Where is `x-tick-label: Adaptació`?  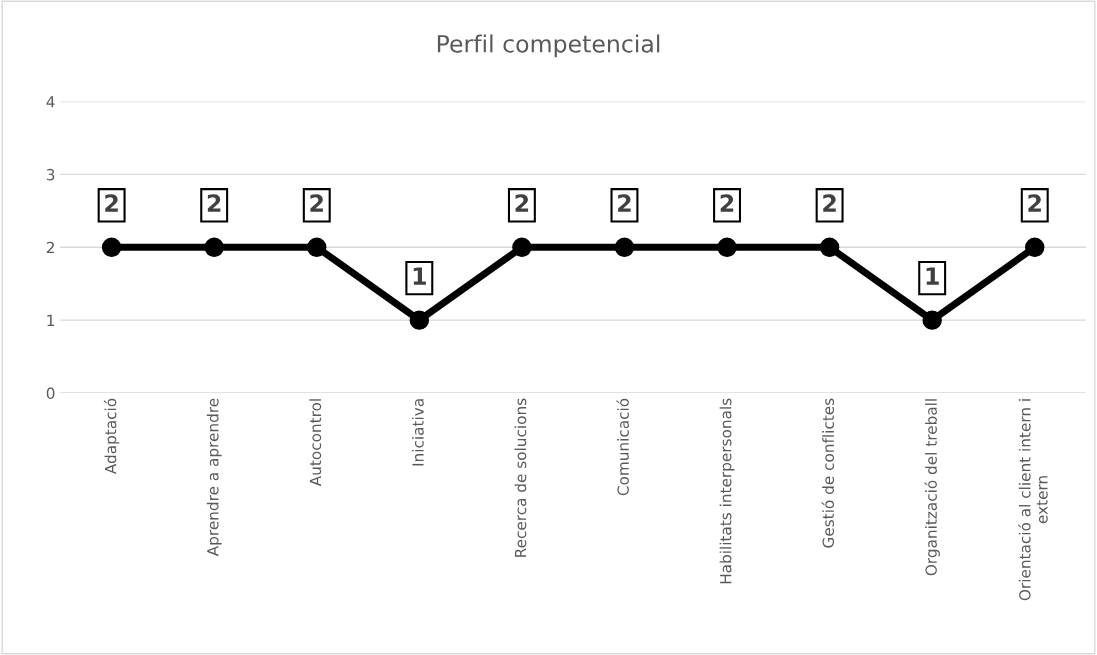 x-tick-label: Adaptació is located at coordinates (111, 436).